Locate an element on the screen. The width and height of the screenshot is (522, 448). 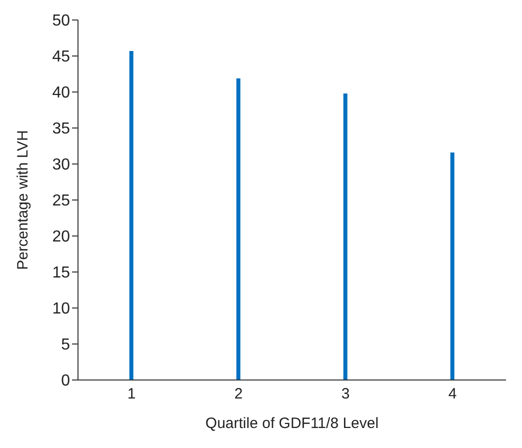
x-tick-label: 3 is located at coordinates (345, 394).